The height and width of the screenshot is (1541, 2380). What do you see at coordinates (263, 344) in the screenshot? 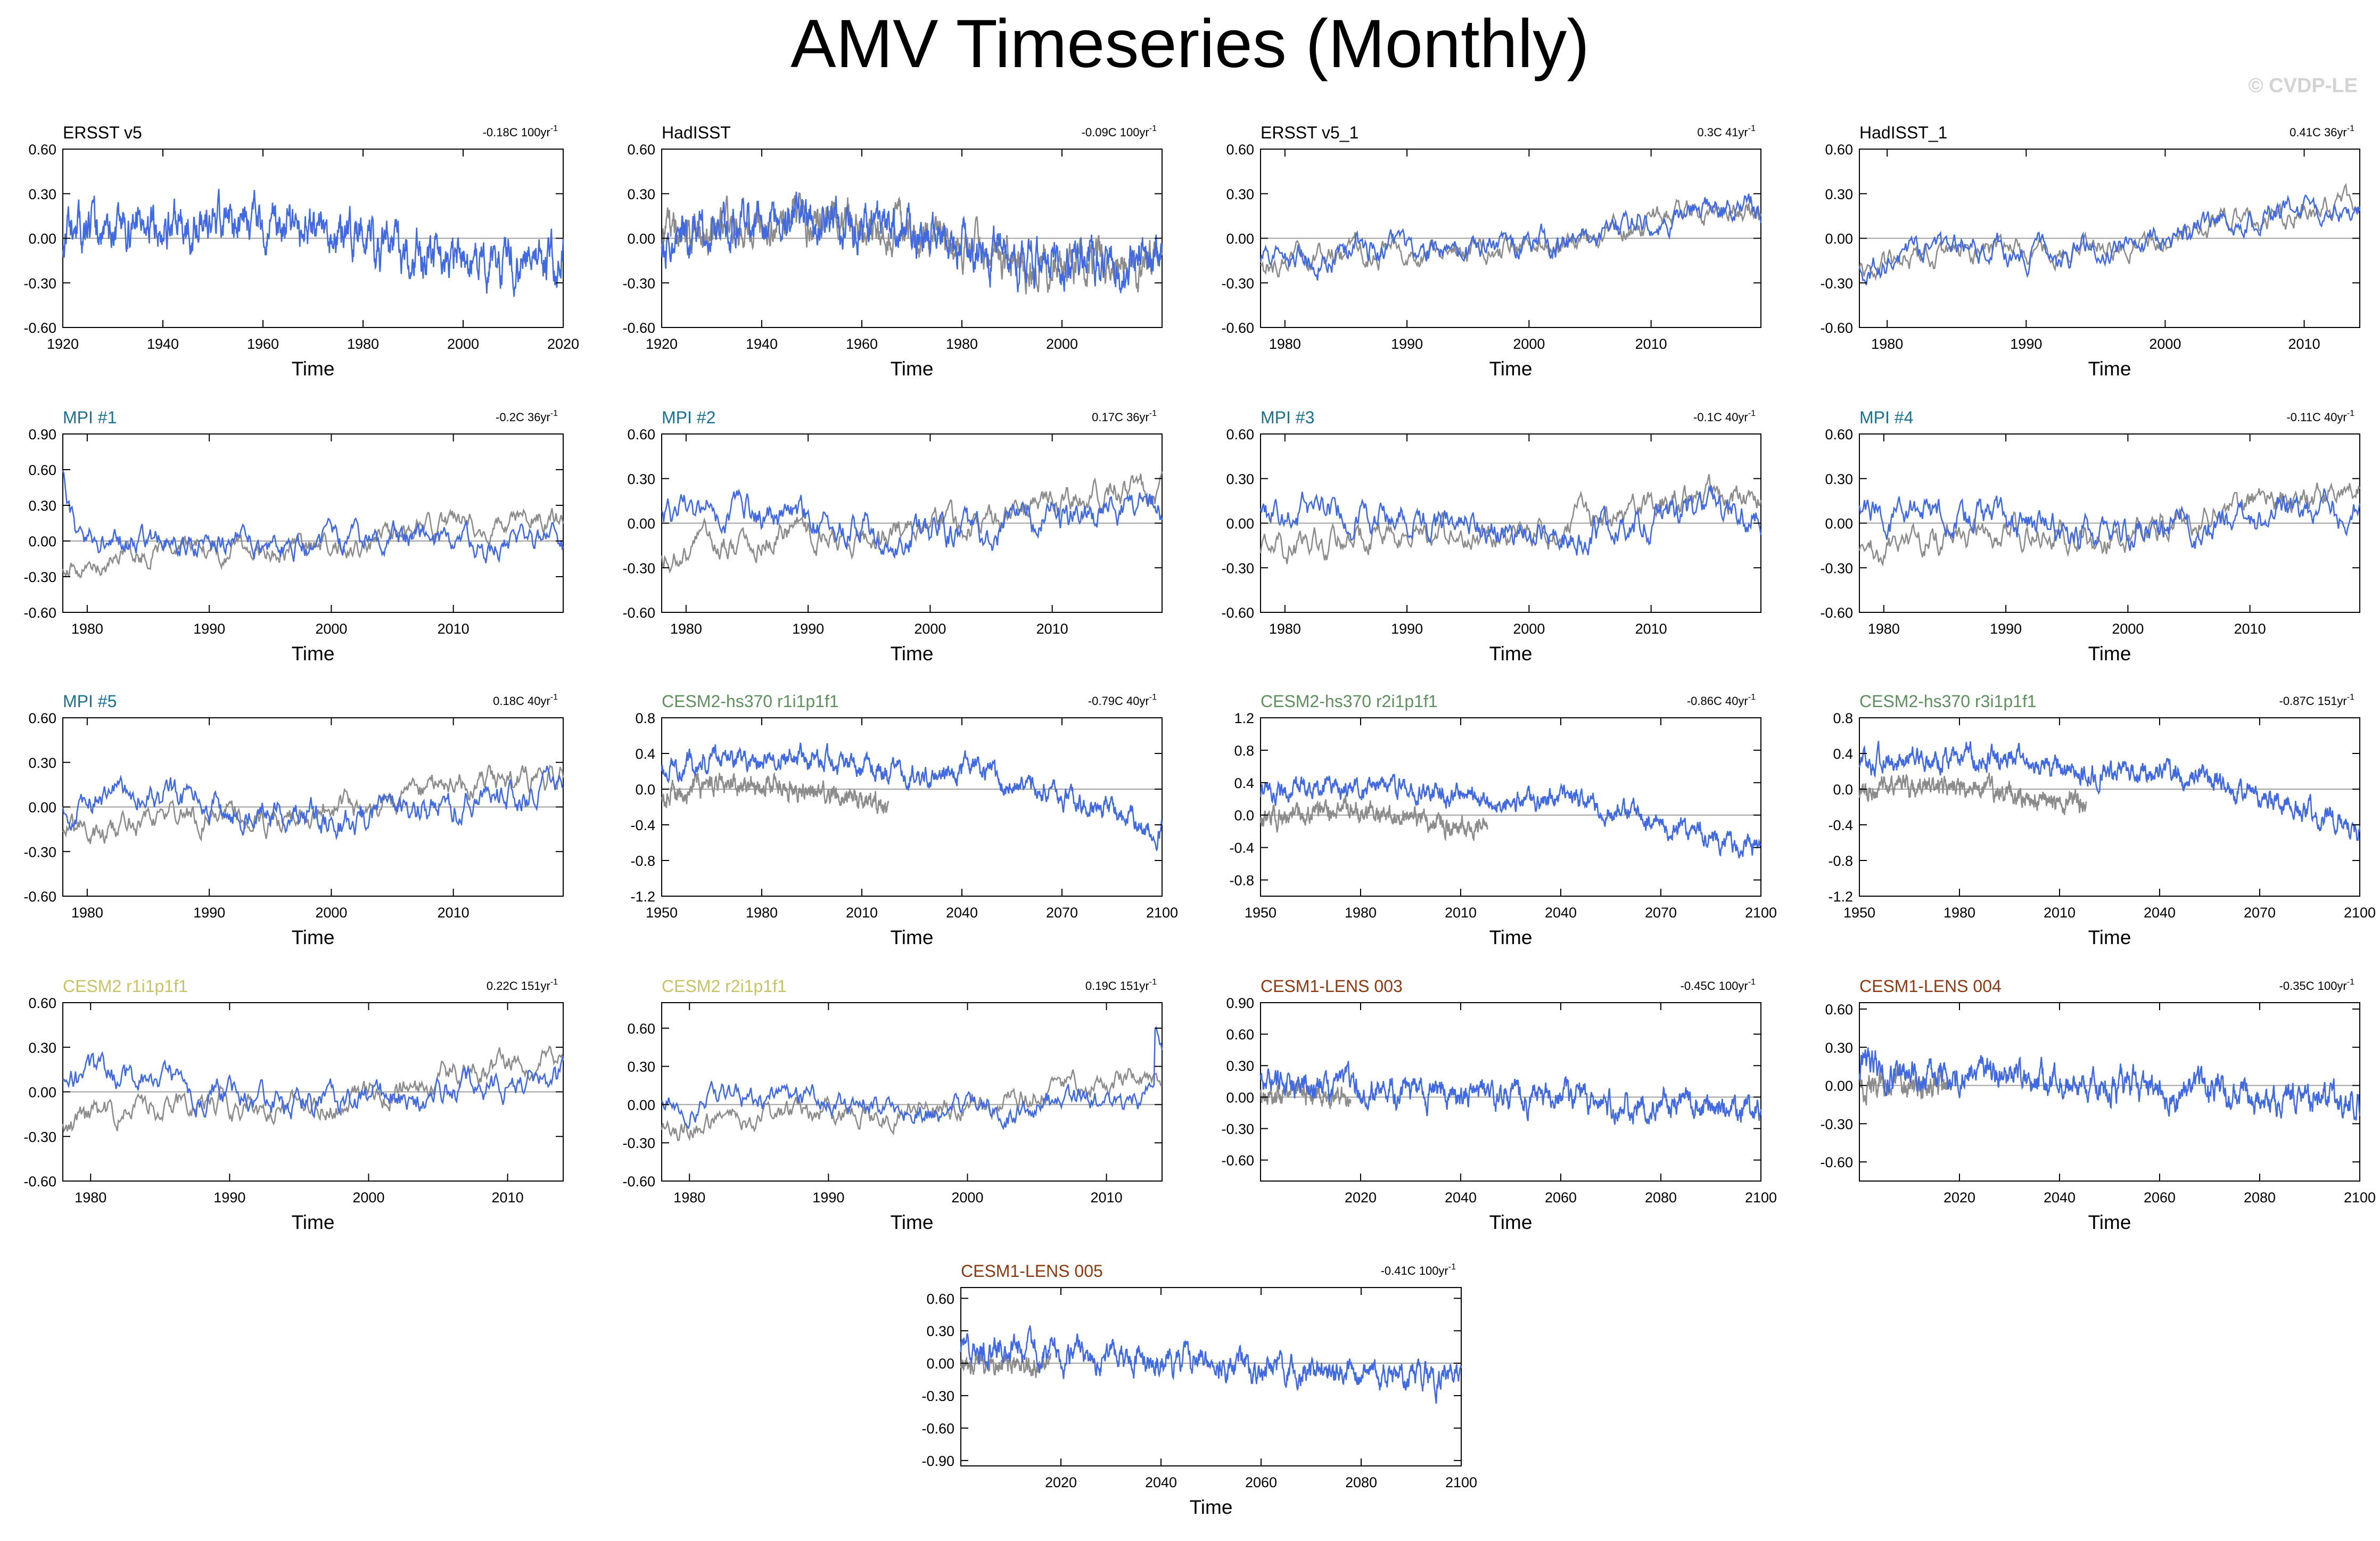
I see `x-tick-label: 1960` at bounding box center [263, 344].